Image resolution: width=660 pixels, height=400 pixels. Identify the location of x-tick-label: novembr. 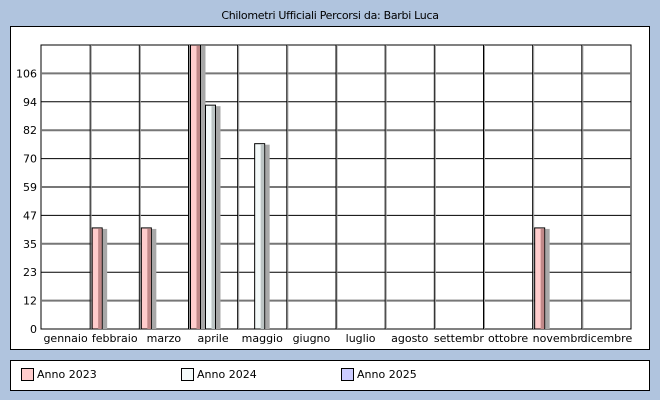
(558, 338).